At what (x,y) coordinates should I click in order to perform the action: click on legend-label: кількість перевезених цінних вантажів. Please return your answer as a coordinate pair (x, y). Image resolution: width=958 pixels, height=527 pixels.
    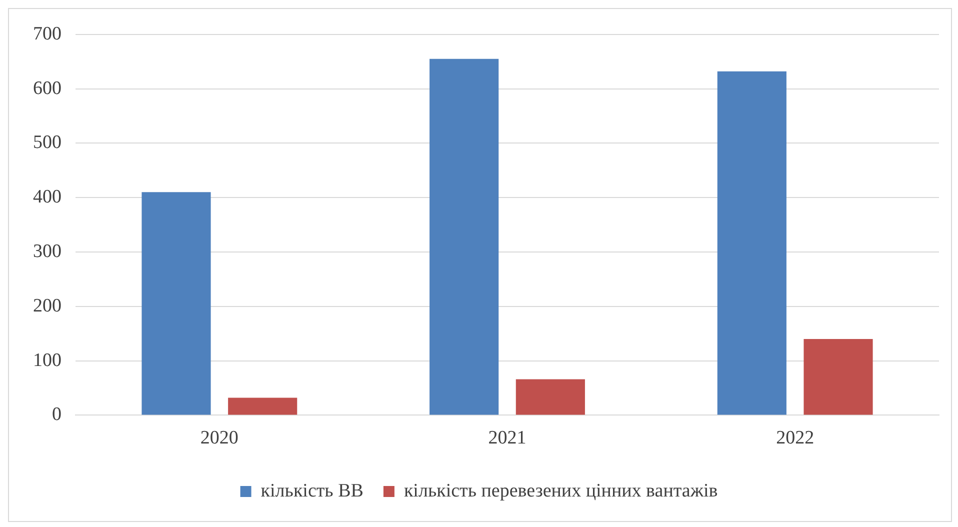
    Looking at the image, I should click on (561, 491).